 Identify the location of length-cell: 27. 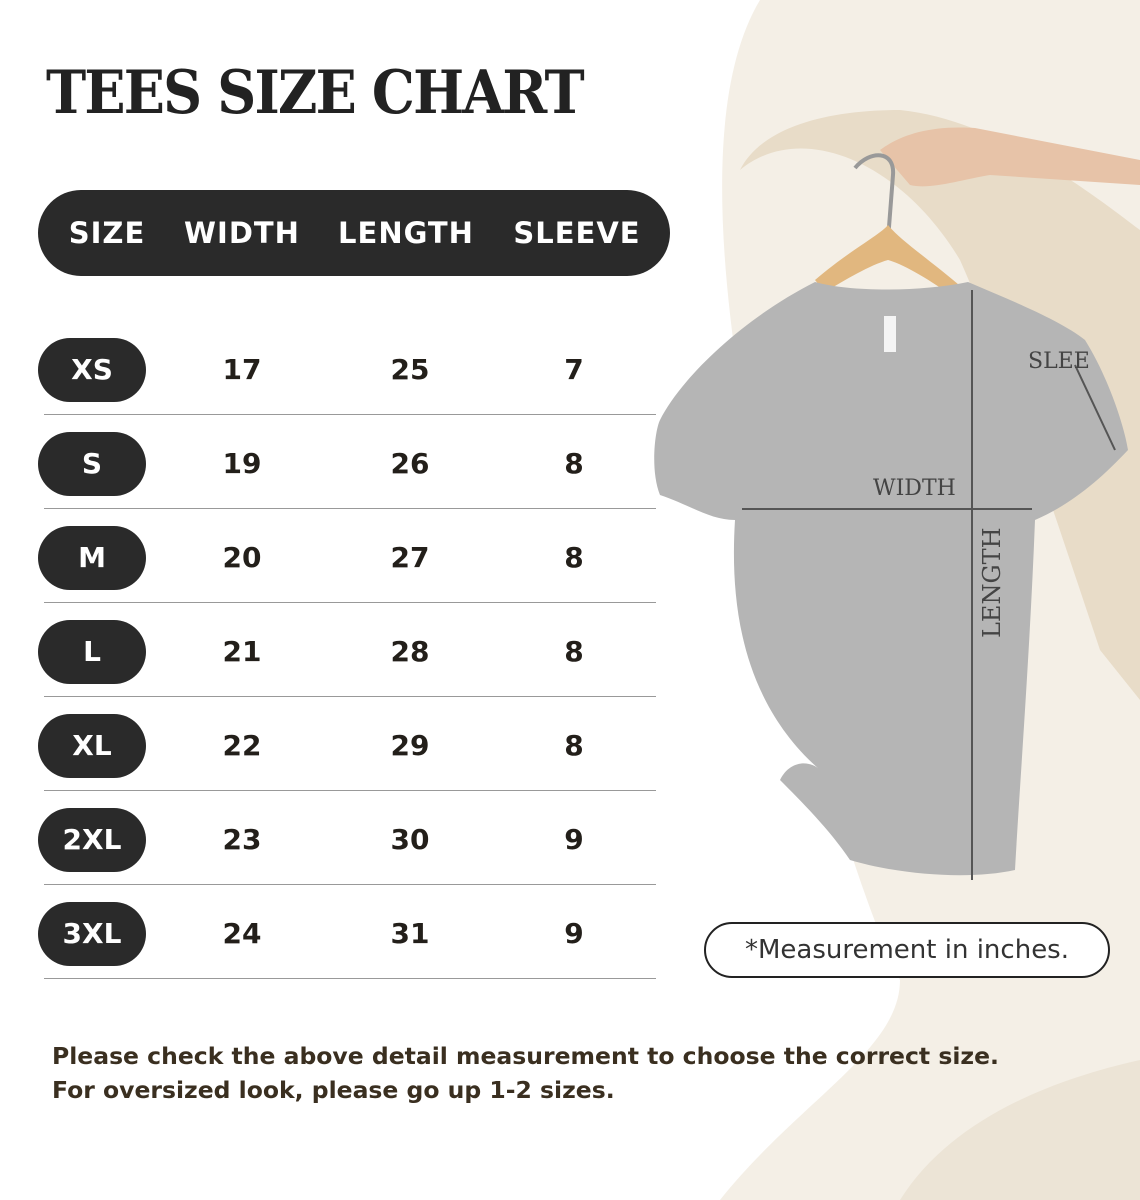
(410, 557).